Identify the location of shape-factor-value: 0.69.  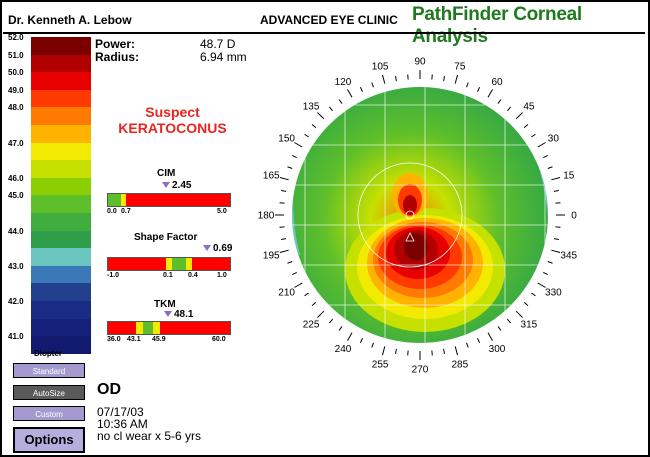
(223, 248).